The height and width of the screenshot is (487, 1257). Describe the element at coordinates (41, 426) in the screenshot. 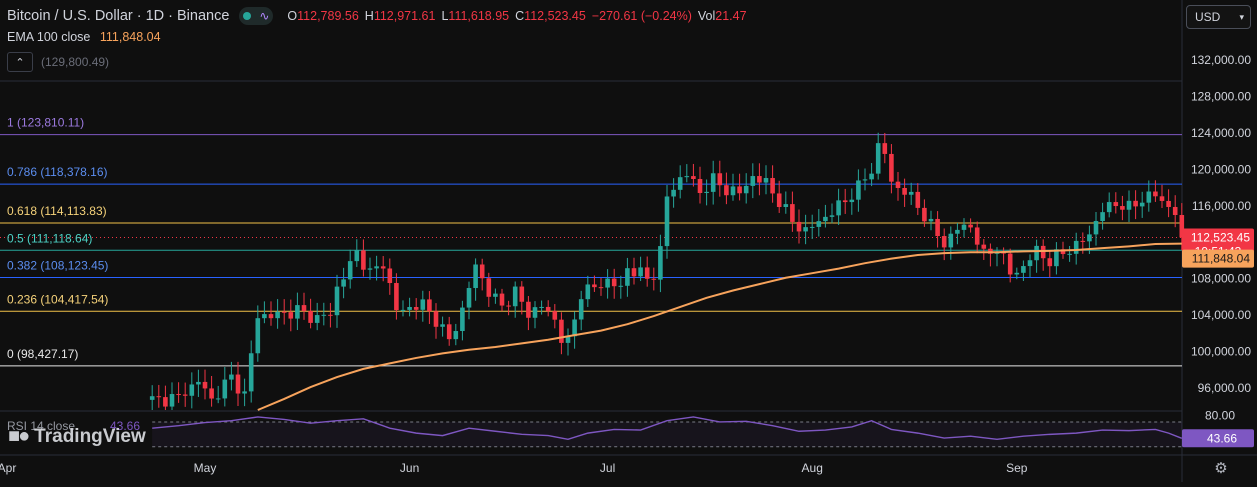

I see `rsi-label: RSI 14 close` at that location.